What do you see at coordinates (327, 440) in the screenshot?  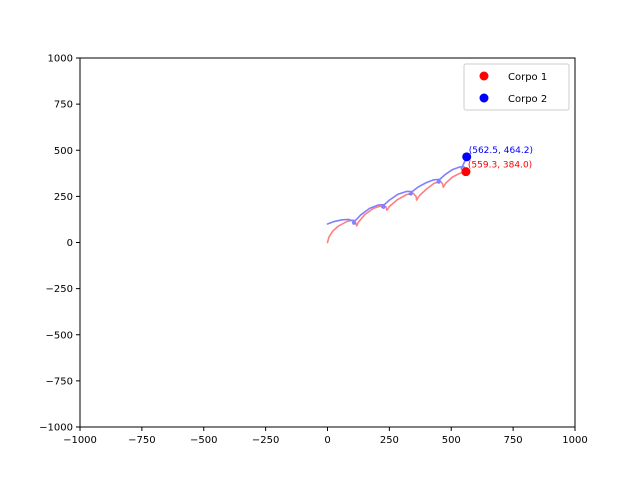 I see `x-tick-label: 0` at bounding box center [327, 440].